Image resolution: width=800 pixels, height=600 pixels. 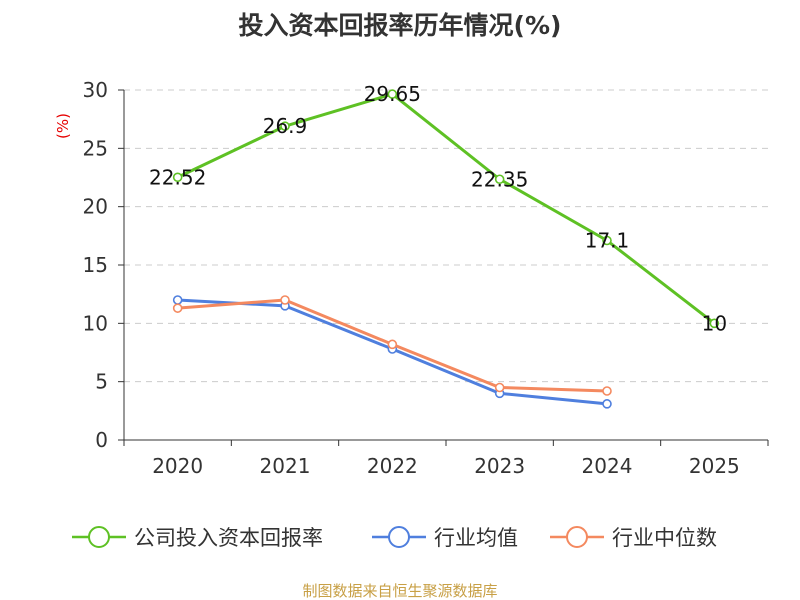 I want to click on y-tick-label-20: 20, so click(x=95, y=207).